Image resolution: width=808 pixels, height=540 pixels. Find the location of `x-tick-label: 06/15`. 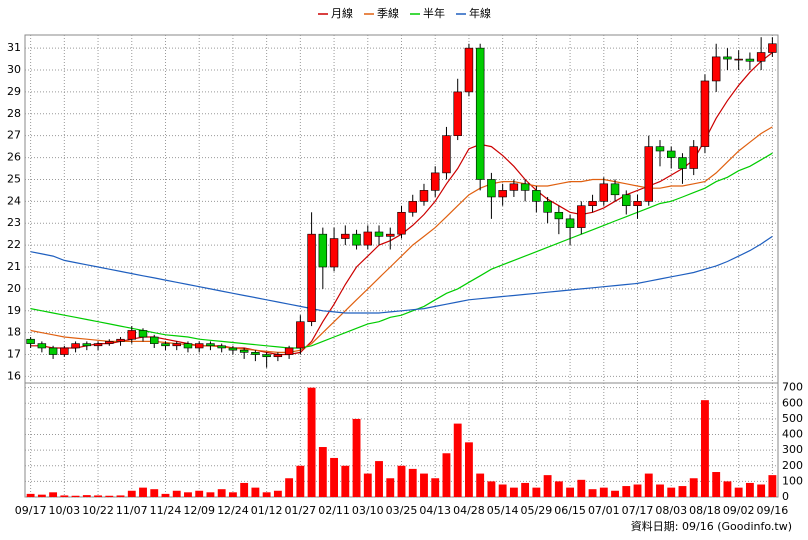

x-tick-label: 06/15 is located at coordinates (570, 510).